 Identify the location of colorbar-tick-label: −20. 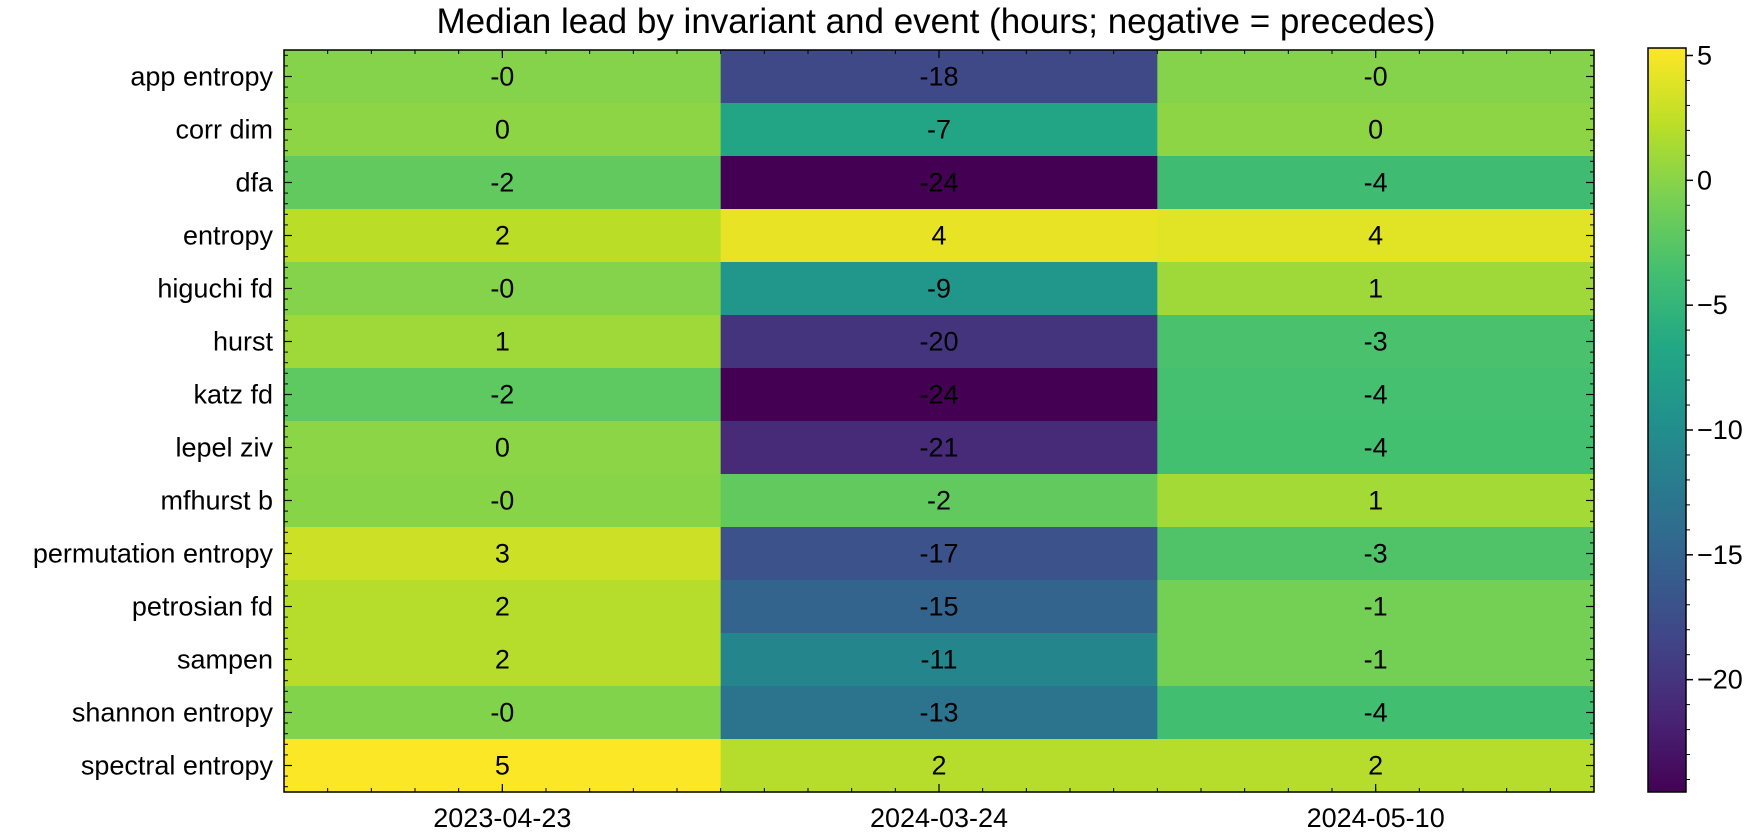
(1720, 680).